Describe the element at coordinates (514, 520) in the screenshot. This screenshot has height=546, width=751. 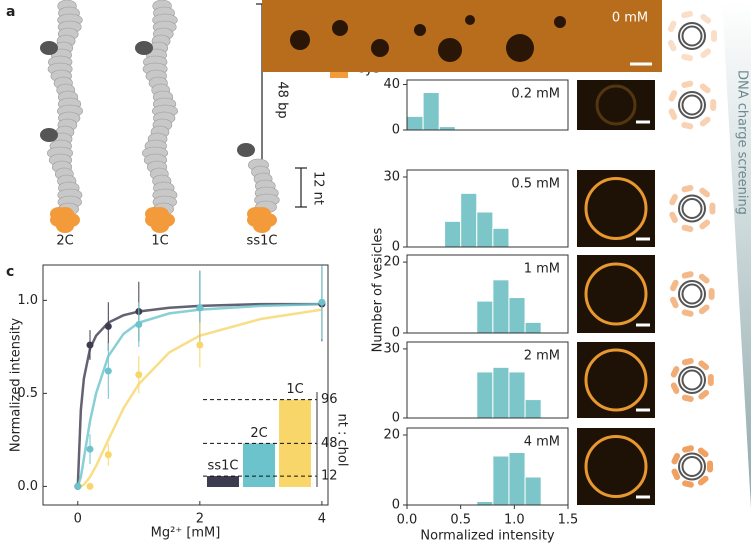
I see `x-tick-label: 1.0` at that location.